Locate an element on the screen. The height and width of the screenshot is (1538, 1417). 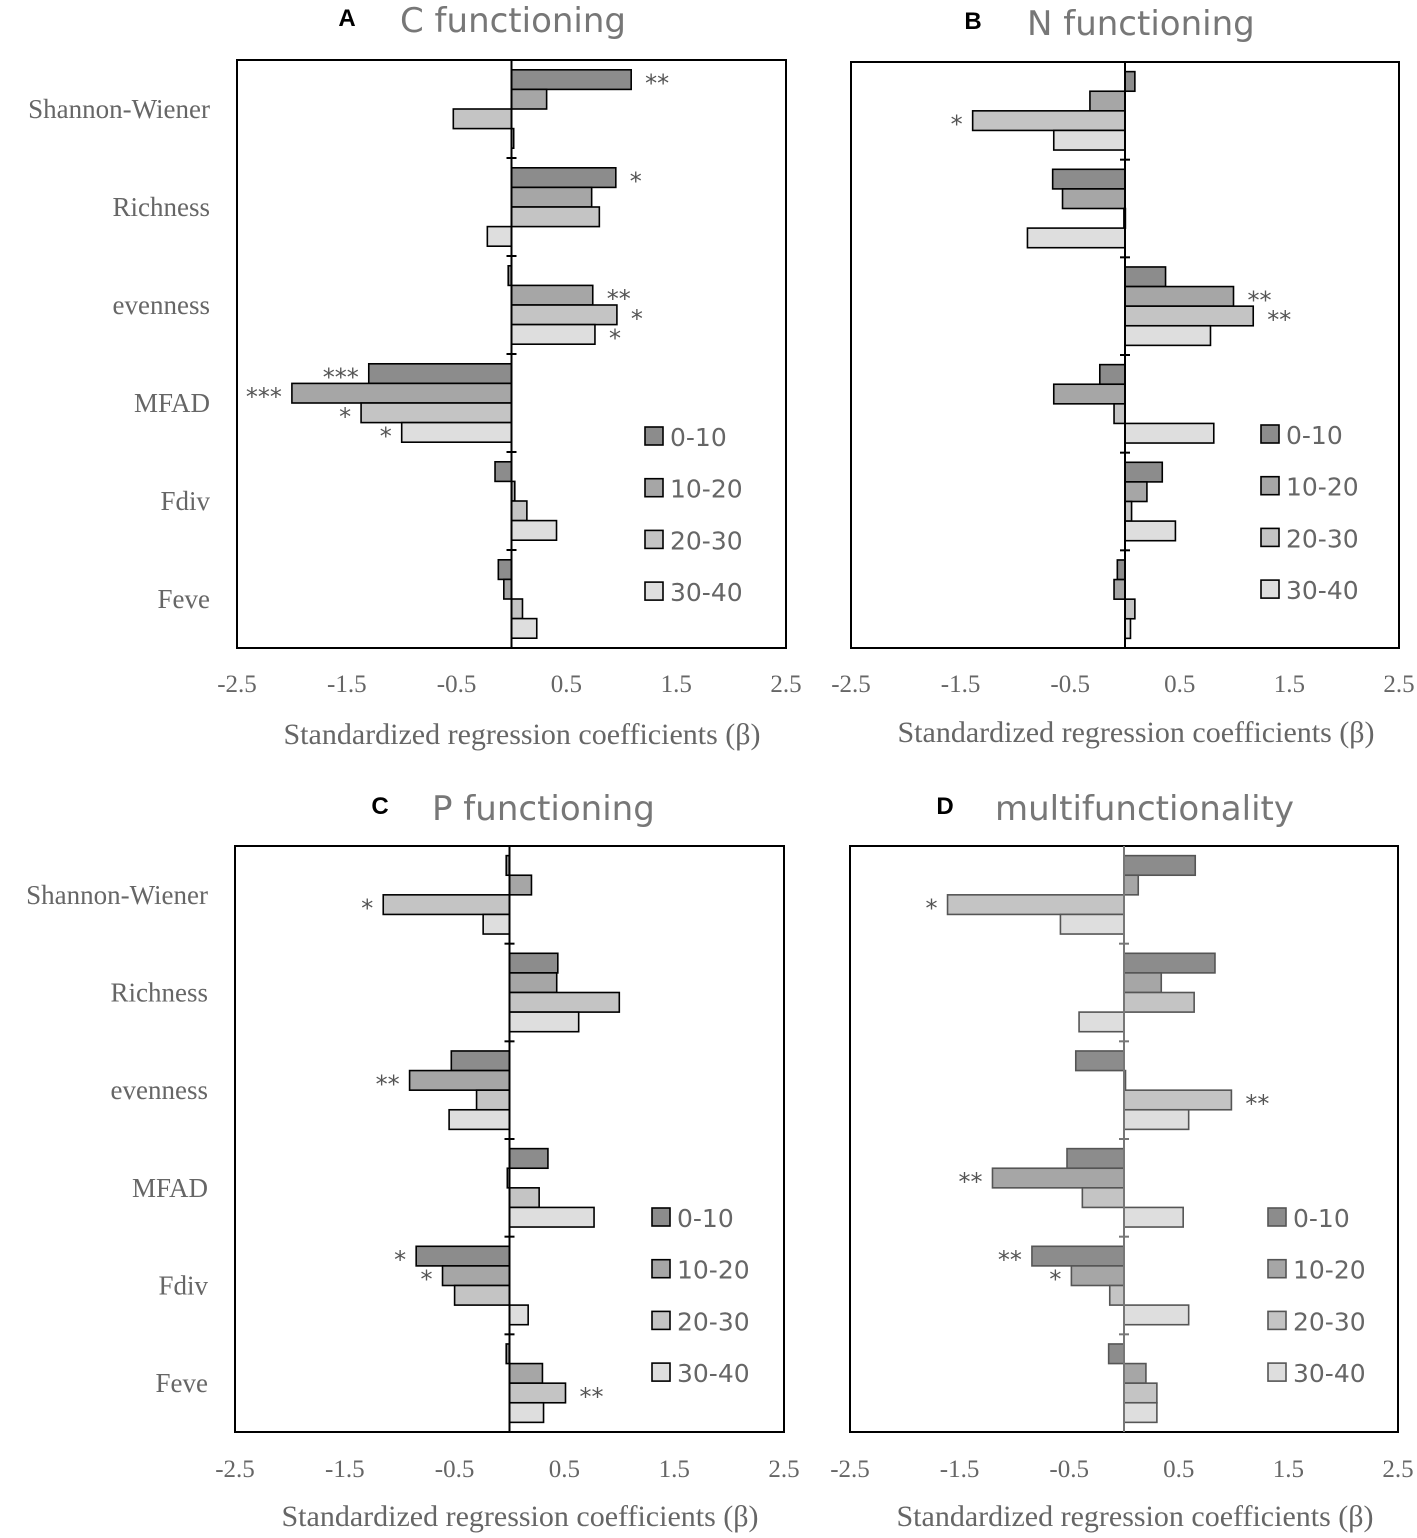
panel-d-legend-label: 20-30 is located at coordinates (1329, 1321).